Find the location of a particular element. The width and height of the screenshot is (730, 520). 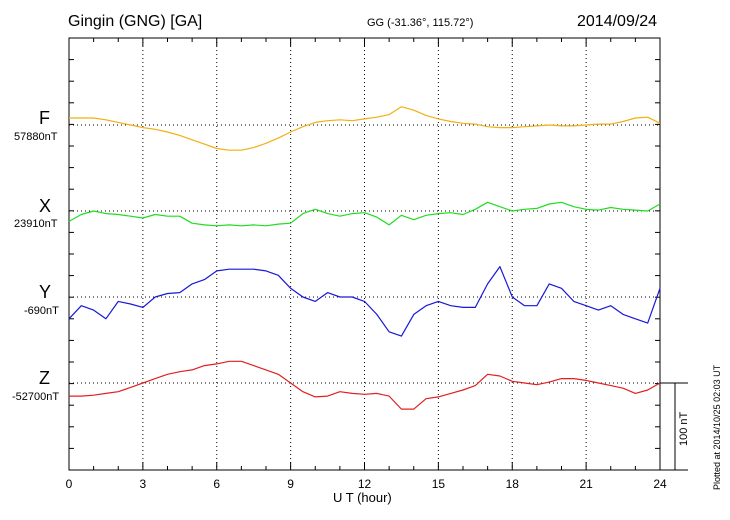

x-tick-label: 0 is located at coordinates (69, 484).